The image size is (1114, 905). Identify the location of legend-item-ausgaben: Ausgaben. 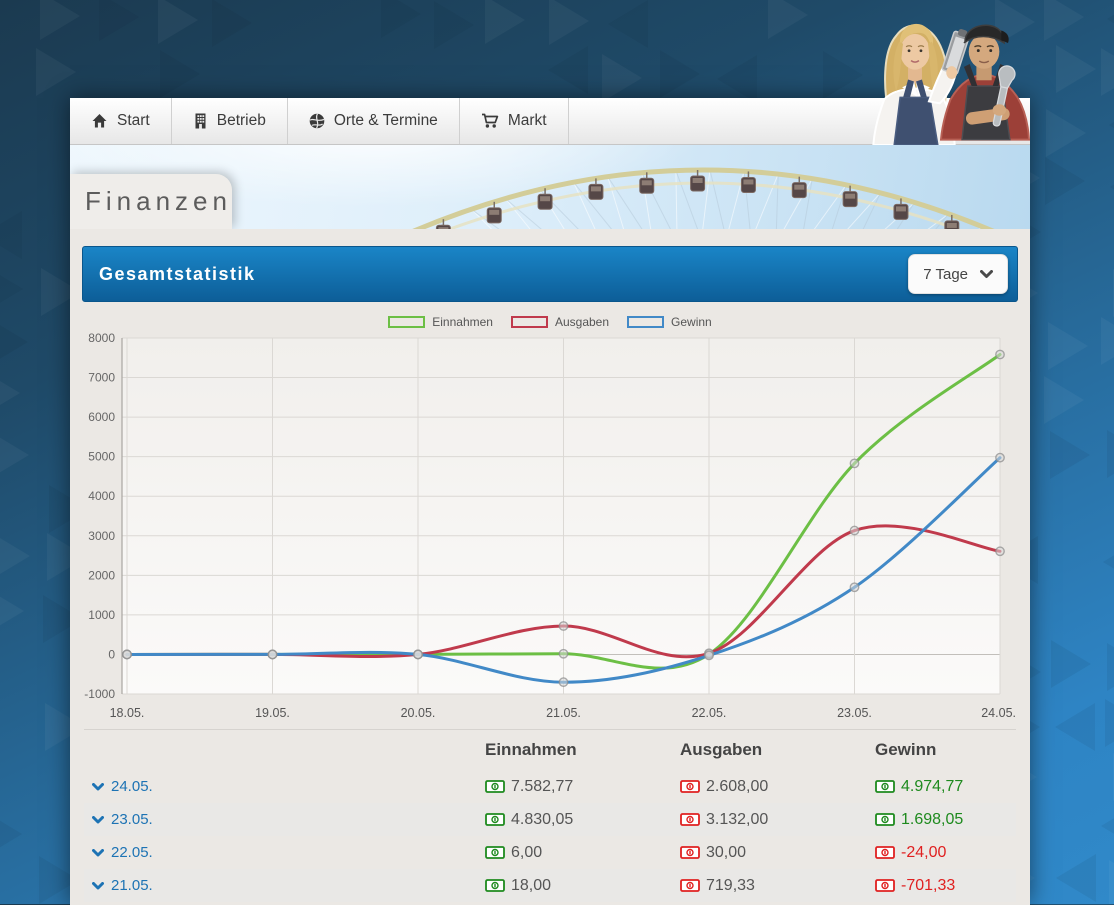
(559, 322).